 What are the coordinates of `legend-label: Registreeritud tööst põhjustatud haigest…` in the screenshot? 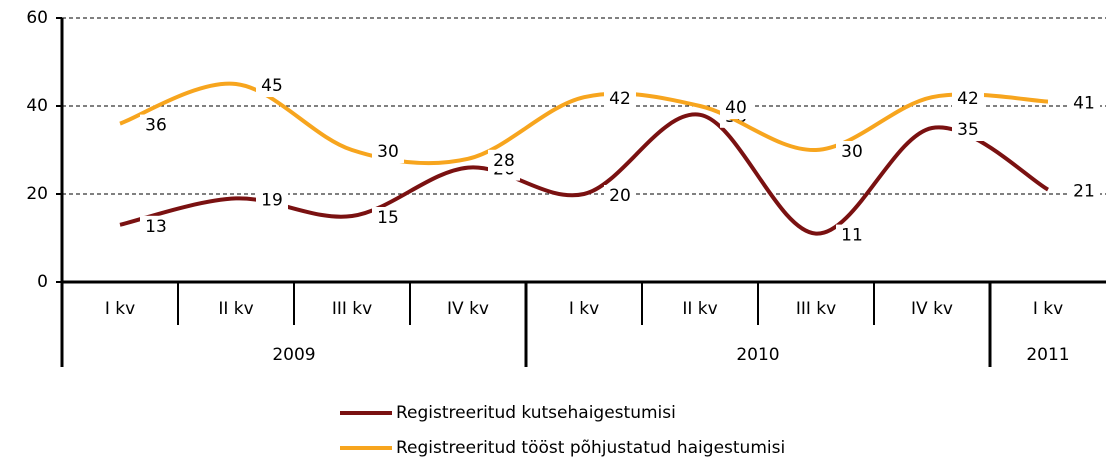 It's located at (590, 448).